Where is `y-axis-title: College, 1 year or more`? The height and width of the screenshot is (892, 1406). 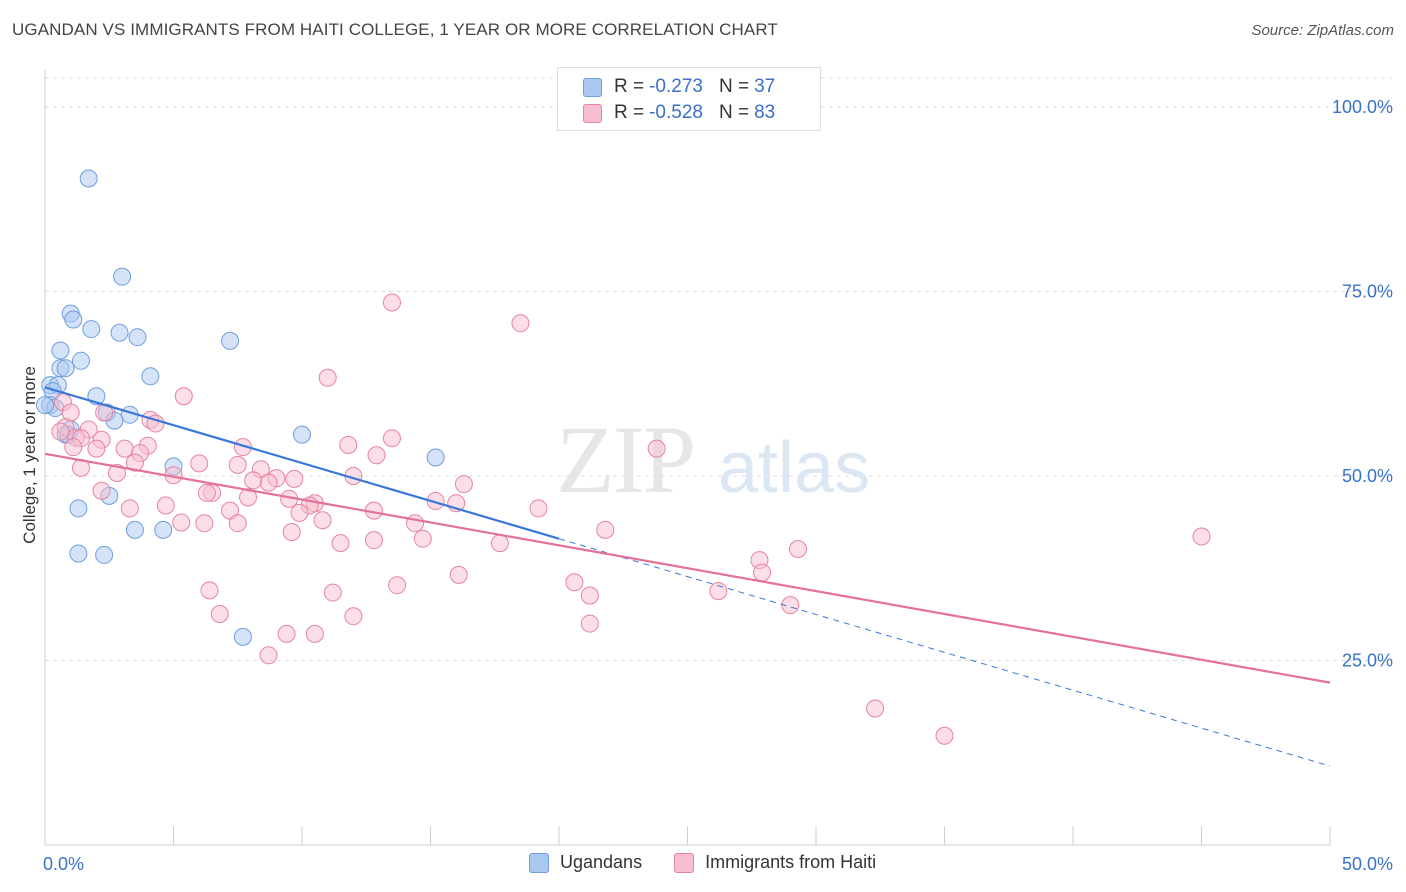
y-axis-title: College, 1 year or more is located at coordinates (29, 455).